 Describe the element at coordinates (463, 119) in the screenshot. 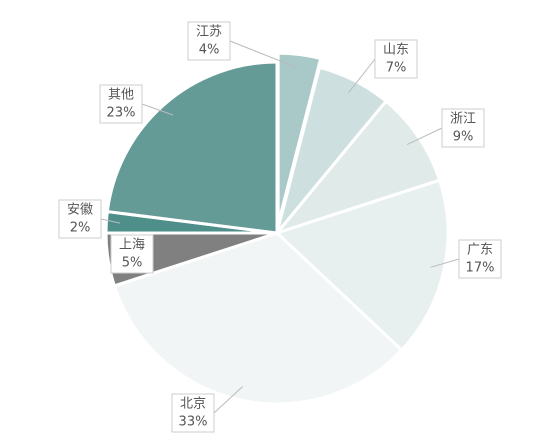

I see `slice-name: 浙江` at that location.